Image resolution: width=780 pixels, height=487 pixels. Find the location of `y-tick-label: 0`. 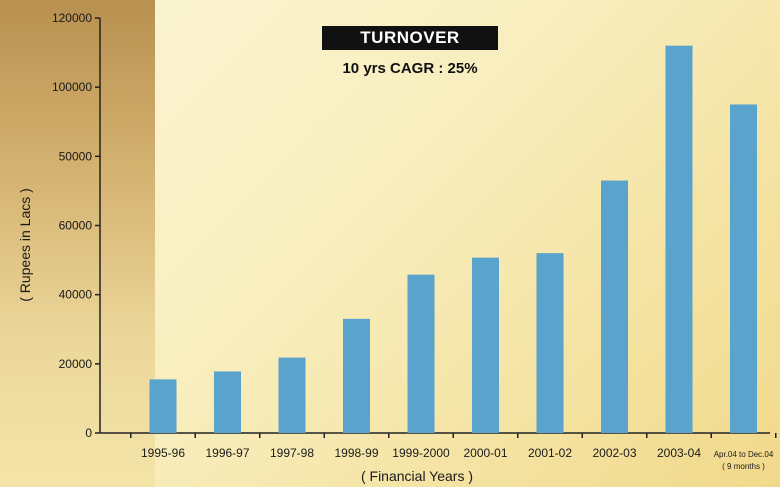

y-tick-label: 0 is located at coordinates (88, 433).